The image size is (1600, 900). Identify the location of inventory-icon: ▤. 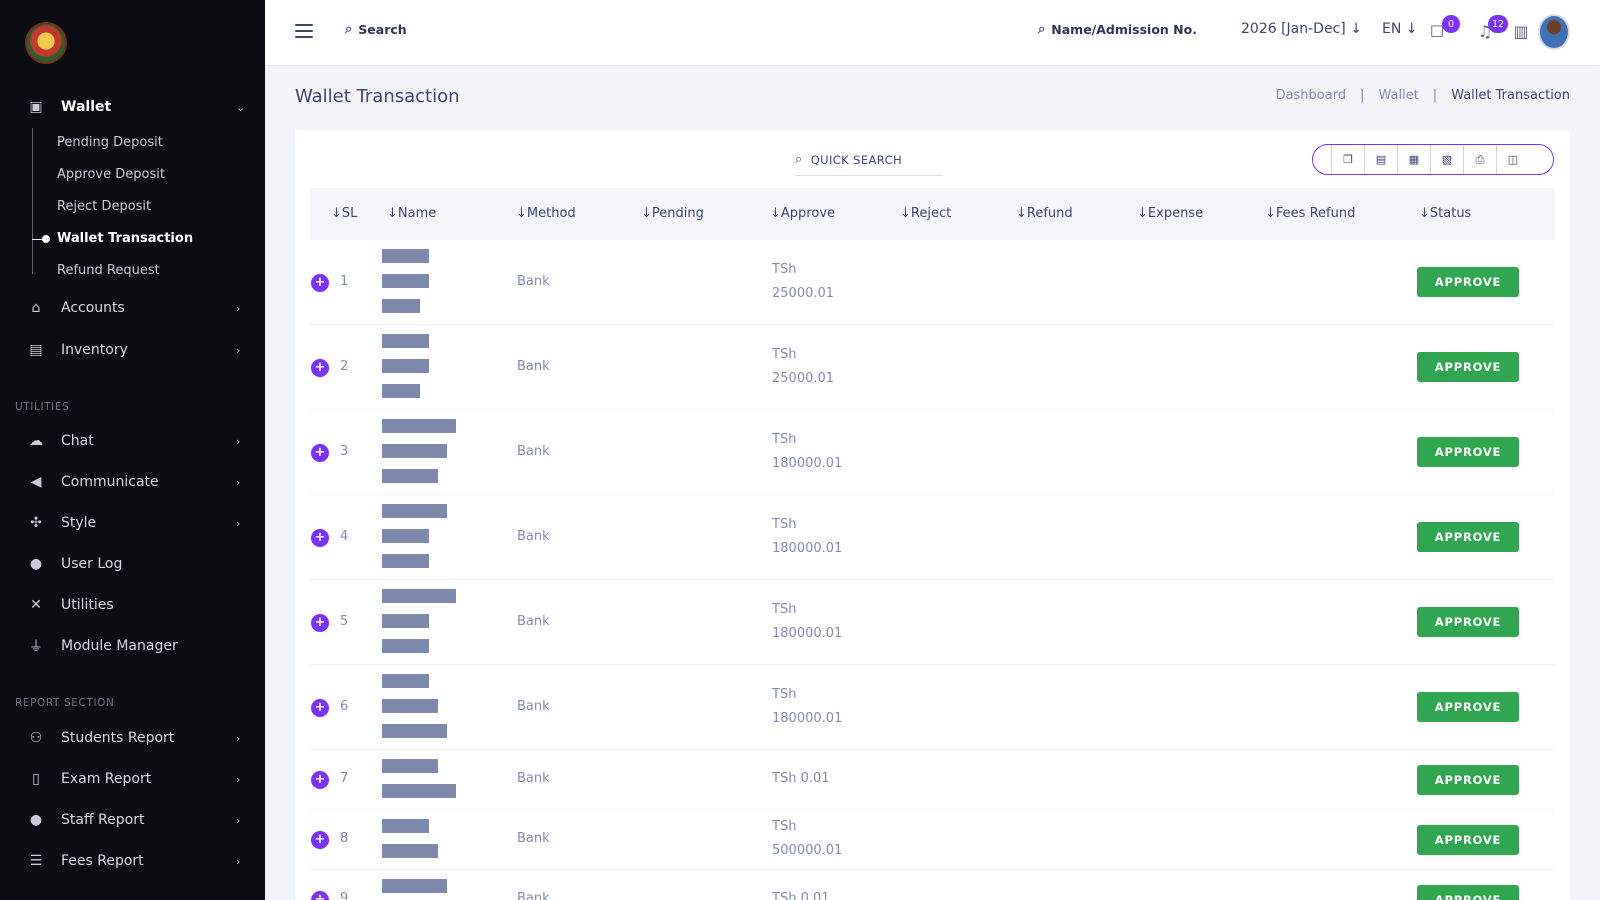
(36, 350).